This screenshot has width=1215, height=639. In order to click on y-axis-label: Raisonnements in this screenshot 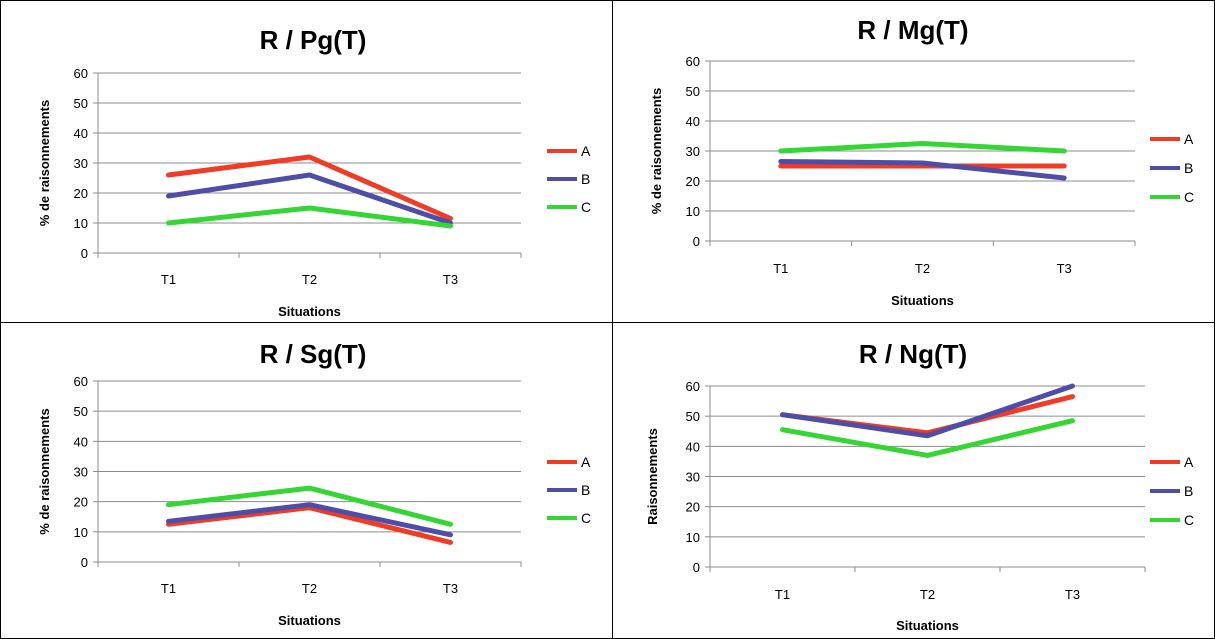, I will do `click(652, 476)`.